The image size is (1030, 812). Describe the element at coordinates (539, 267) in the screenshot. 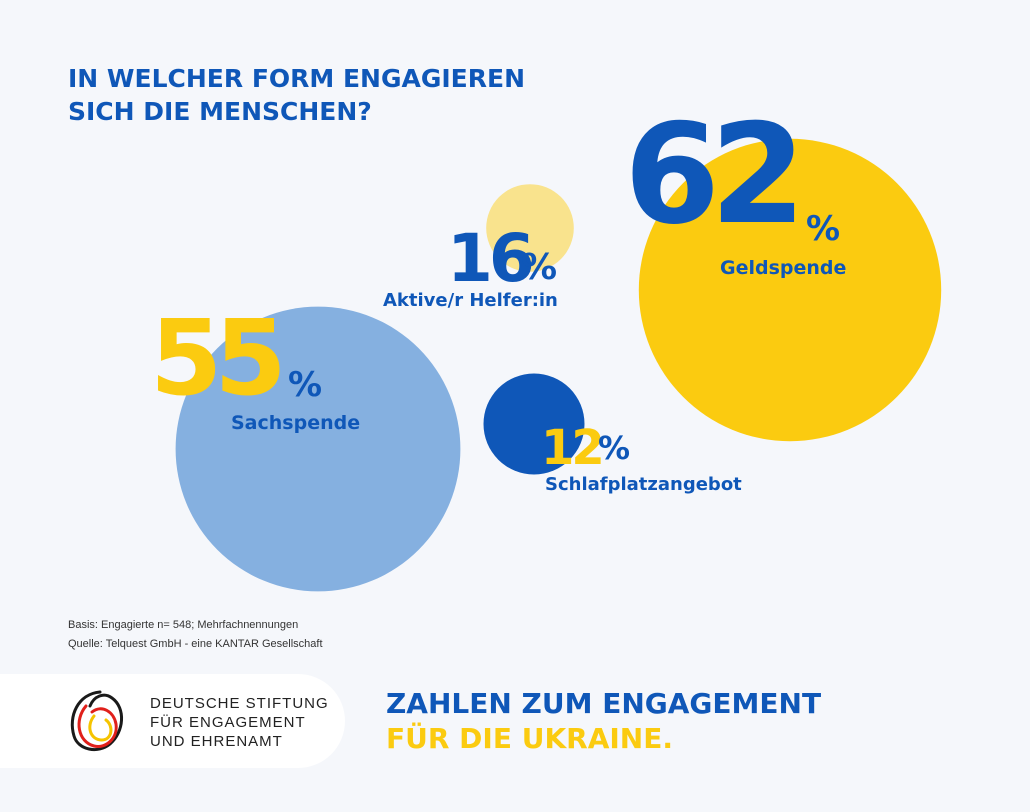

I see `percent-sign-aktive-helfer: %` at that location.